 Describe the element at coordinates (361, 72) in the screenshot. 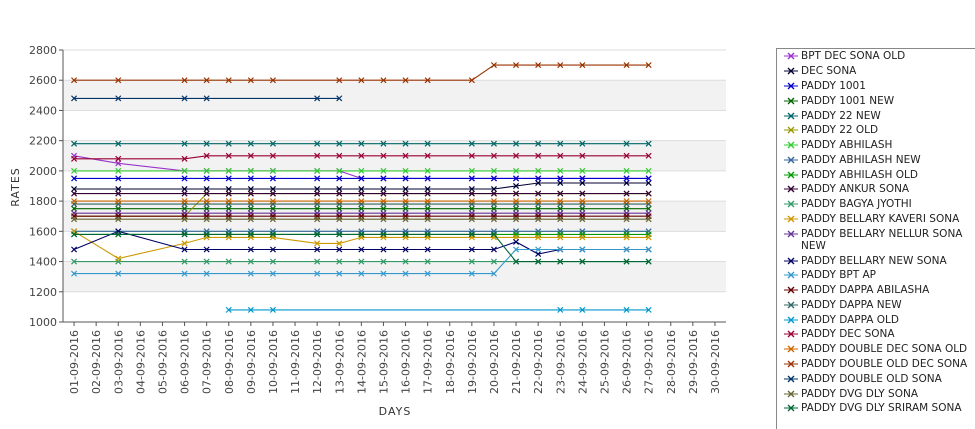

I see `series-line` at that location.